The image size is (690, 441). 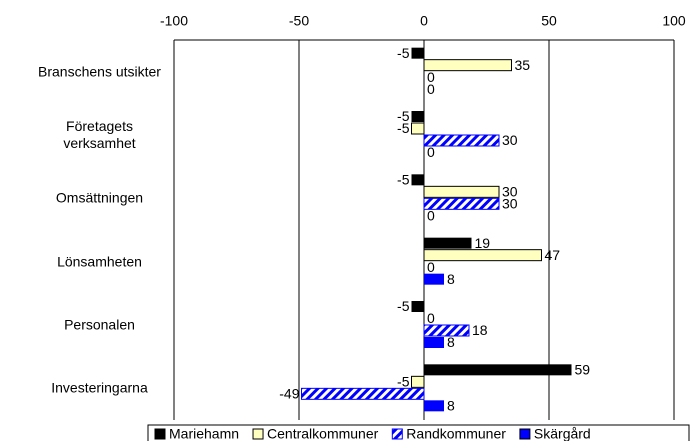 I want to click on legend-box, so click(x=418, y=432).